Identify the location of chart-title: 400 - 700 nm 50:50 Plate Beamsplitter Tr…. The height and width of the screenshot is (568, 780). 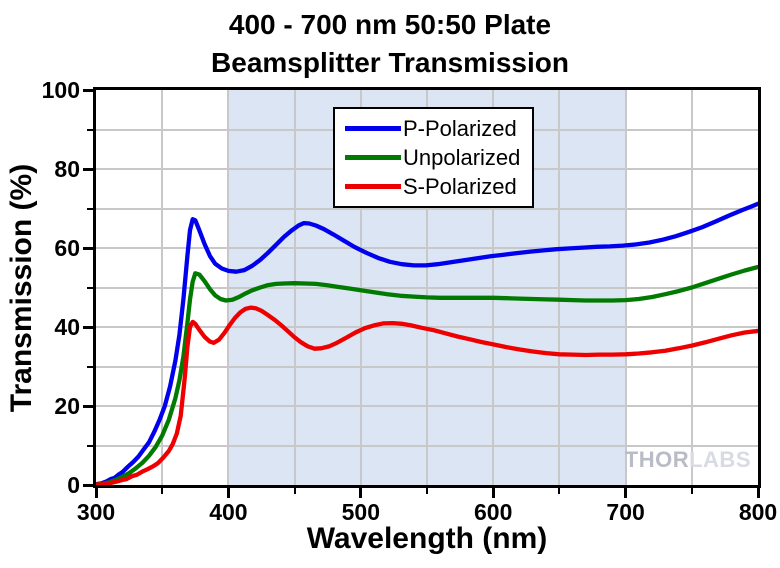
(390, 44).